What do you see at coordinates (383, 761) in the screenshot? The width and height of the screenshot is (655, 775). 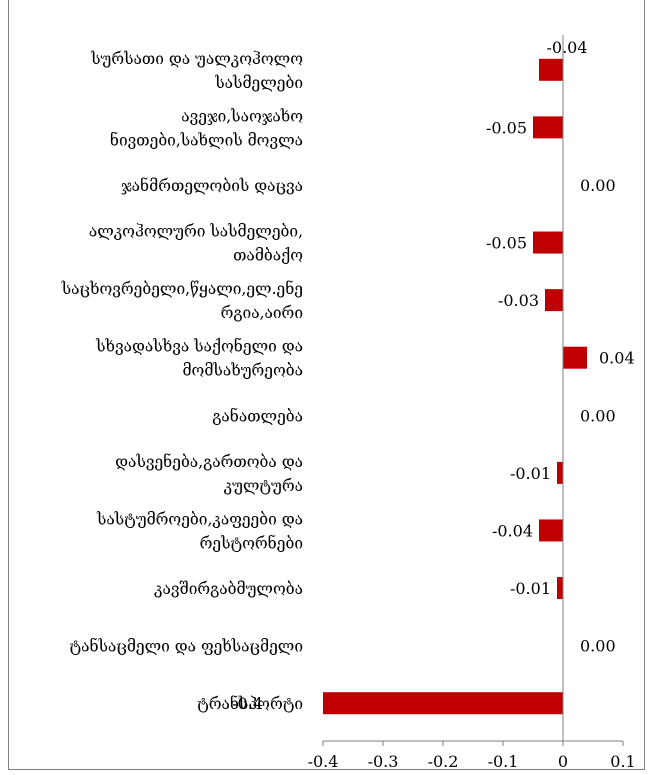 I see `x-tick-label: -0.3` at bounding box center [383, 761].